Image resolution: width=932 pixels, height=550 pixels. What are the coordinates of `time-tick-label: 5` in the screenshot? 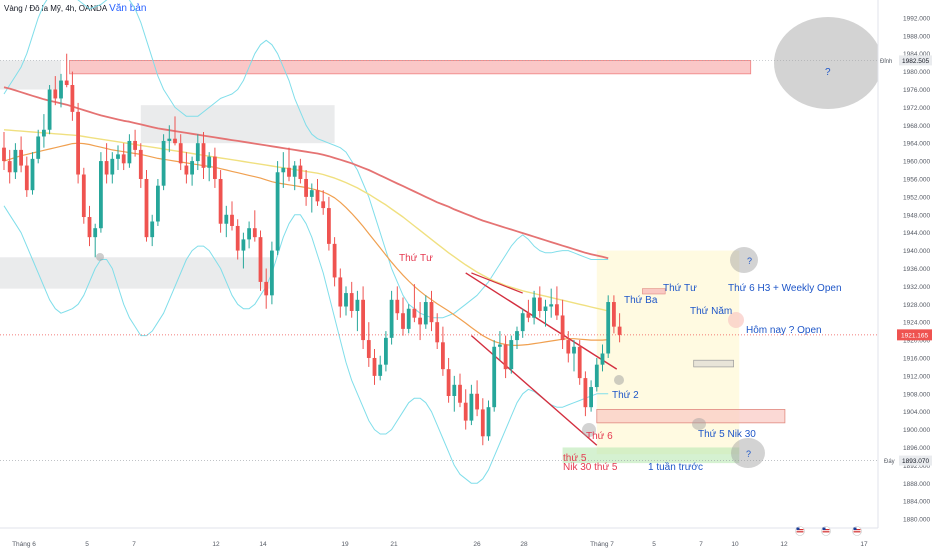 It's located at (654, 544).